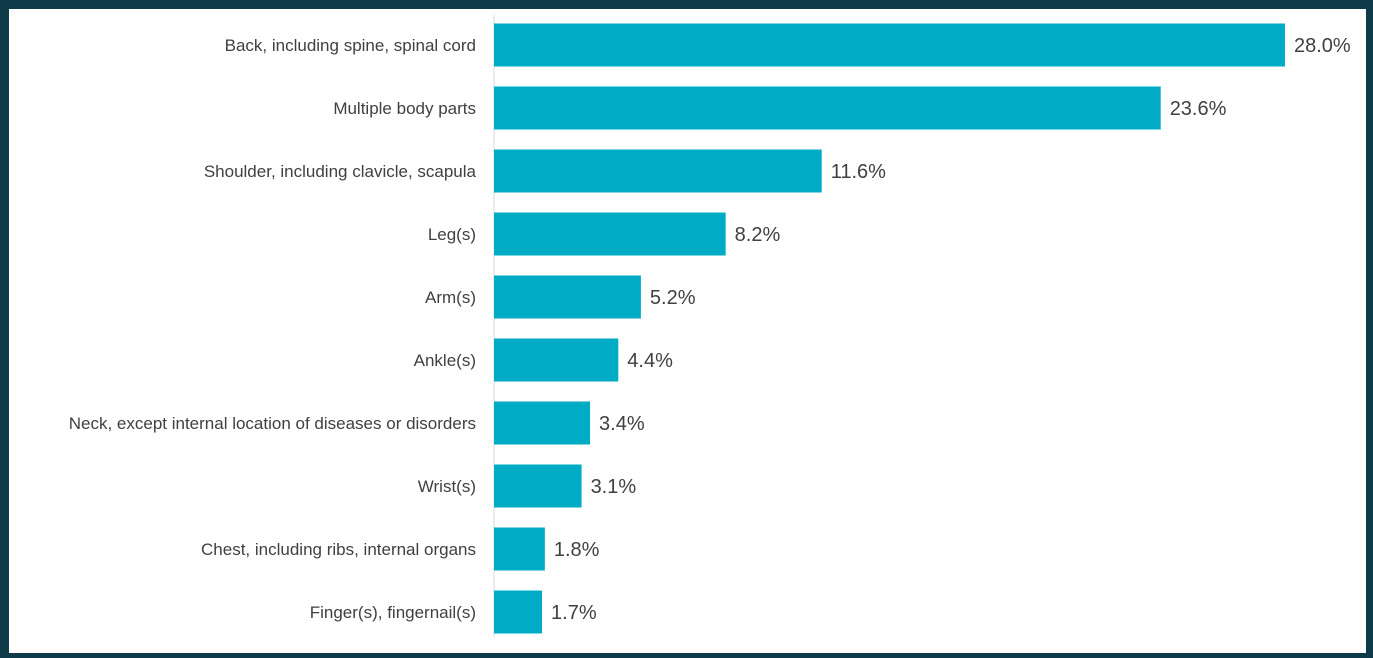 The width and height of the screenshot is (1373, 658). Describe the element at coordinates (622, 424) in the screenshot. I see `value-label: 3.4%` at that location.